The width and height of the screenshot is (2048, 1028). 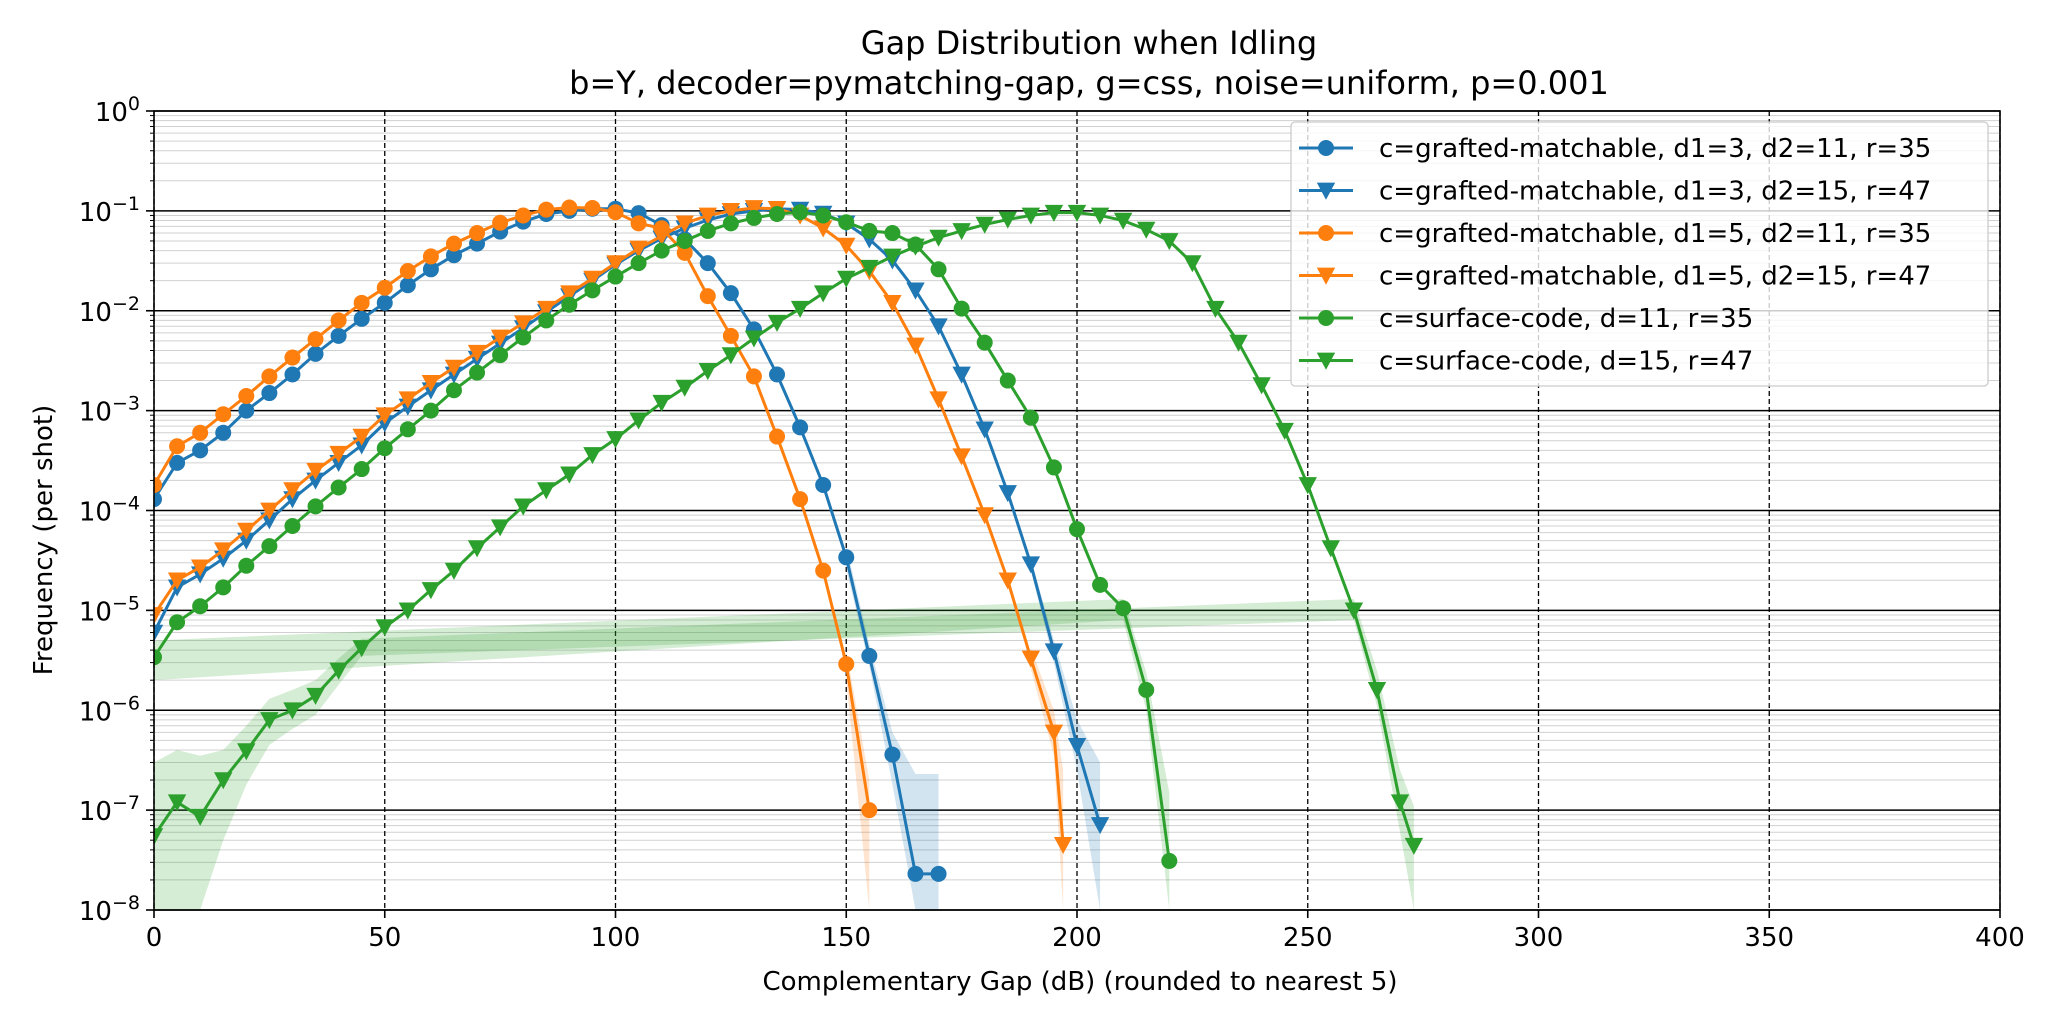 What do you see at coordinates (109, 709) in the screenshot?
I see `y-tick-label: 10⁻⁶` at bounding box center [109, 709].